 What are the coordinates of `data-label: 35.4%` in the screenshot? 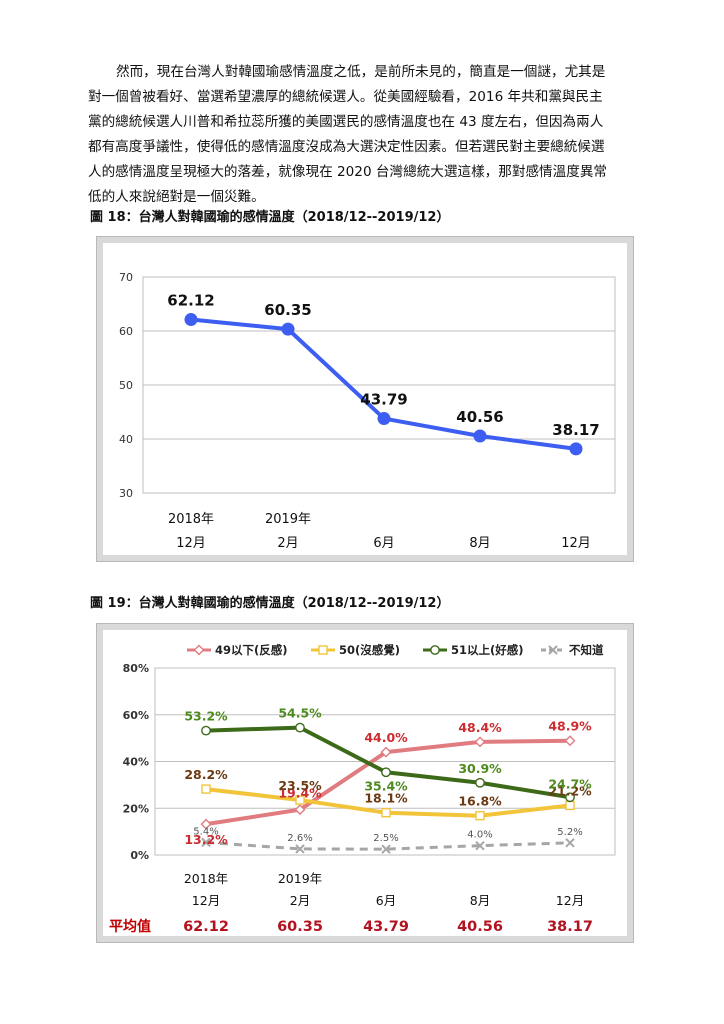 It's located at (386, 785).